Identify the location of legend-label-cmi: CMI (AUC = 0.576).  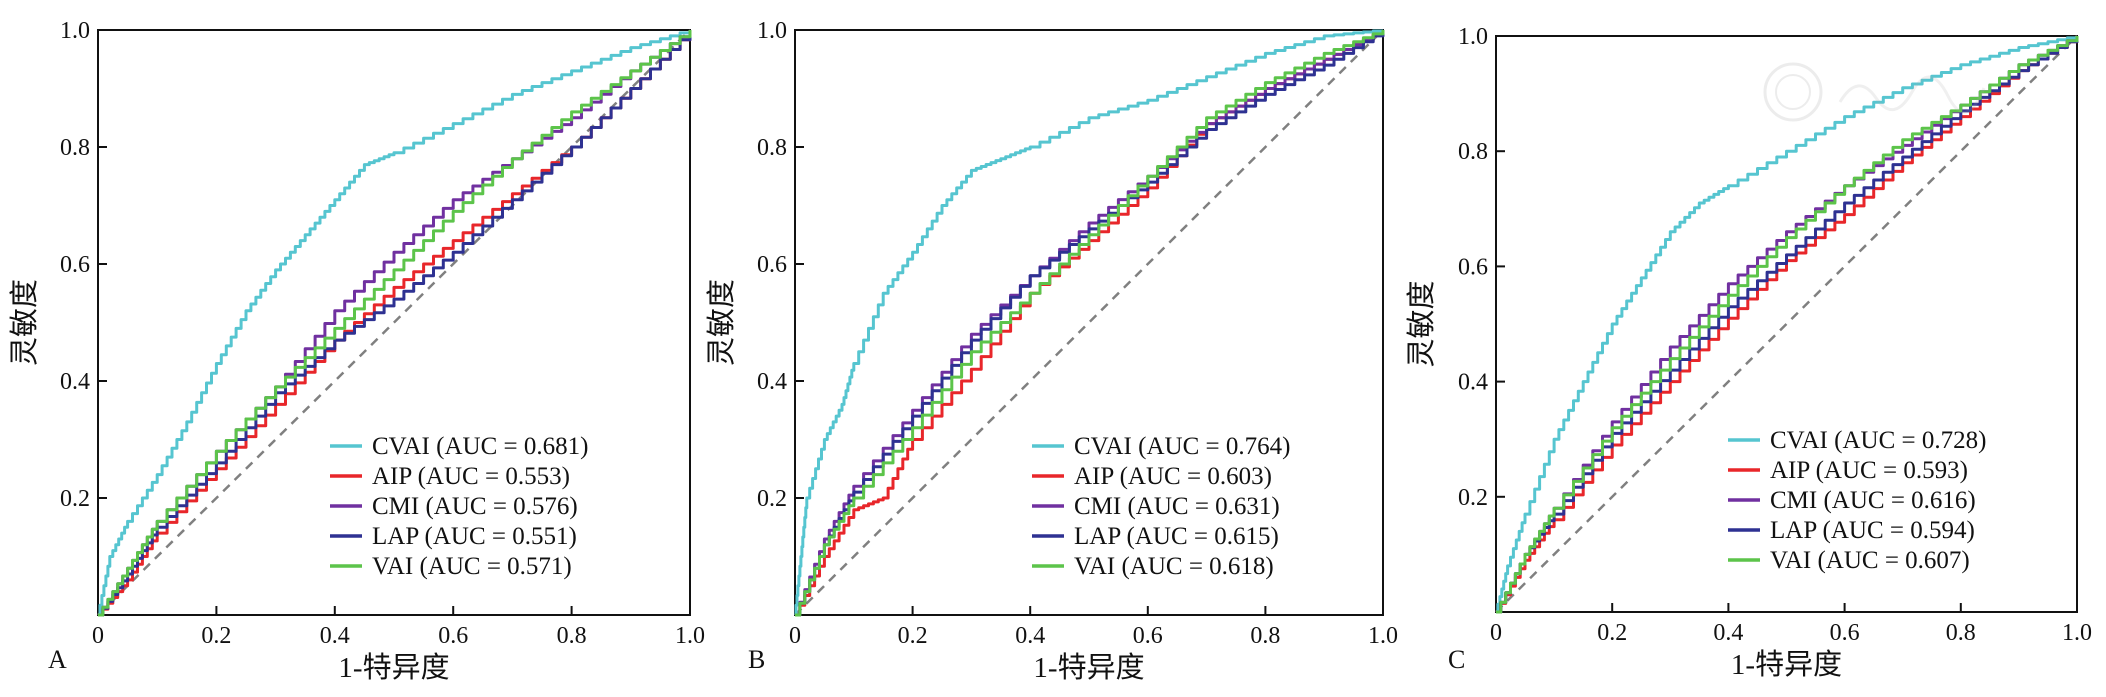
(475, 506).